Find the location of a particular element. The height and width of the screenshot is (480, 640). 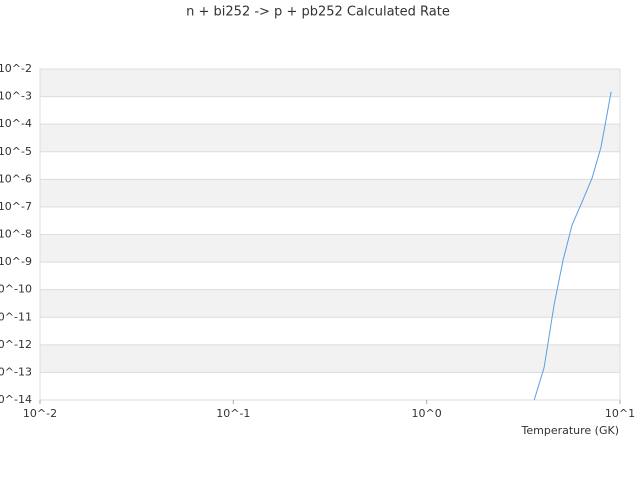

y-tick-label: 10^-6 is located at coordinates (16, 178).